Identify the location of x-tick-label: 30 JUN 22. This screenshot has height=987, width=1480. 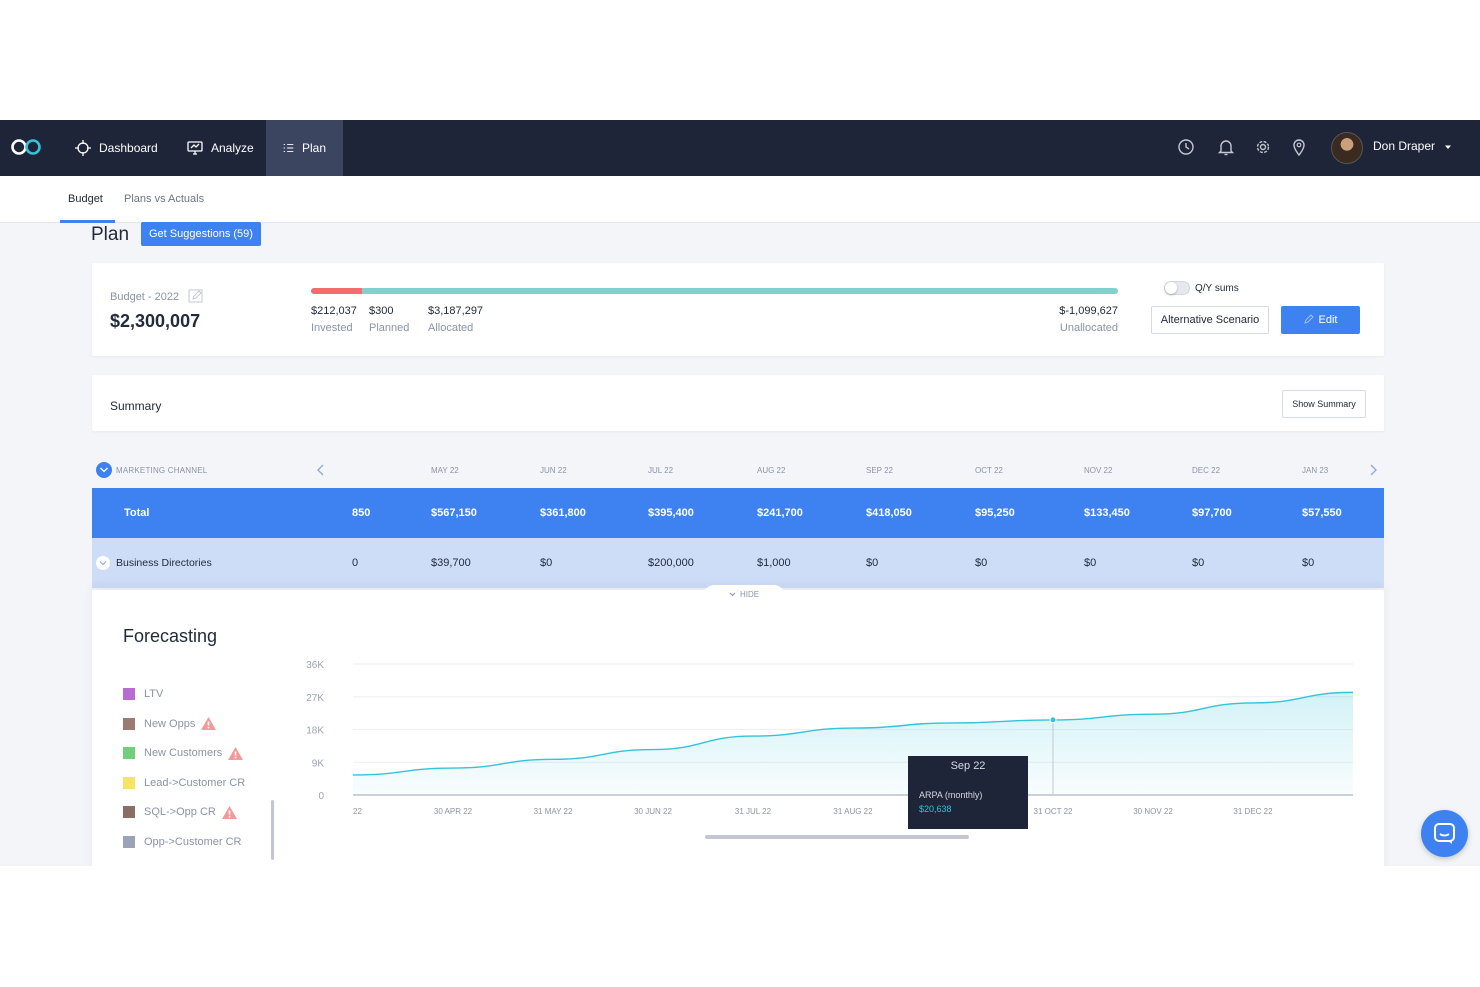
(653, 811).